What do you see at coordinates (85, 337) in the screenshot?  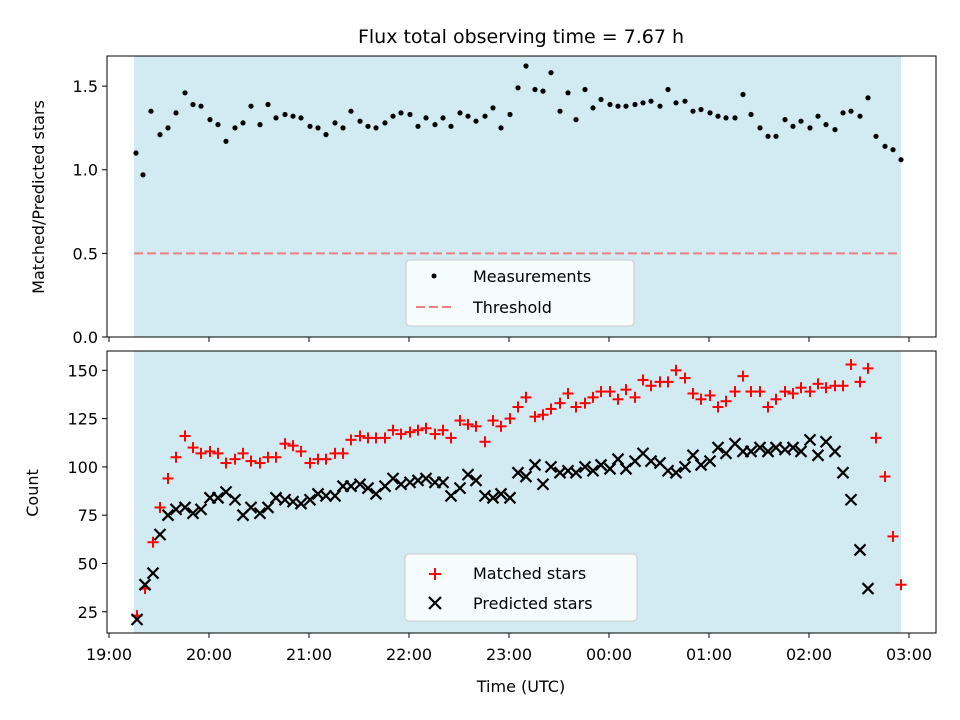 I see `top-y-tick-label: 0.0` at bounding box center [85, 337].